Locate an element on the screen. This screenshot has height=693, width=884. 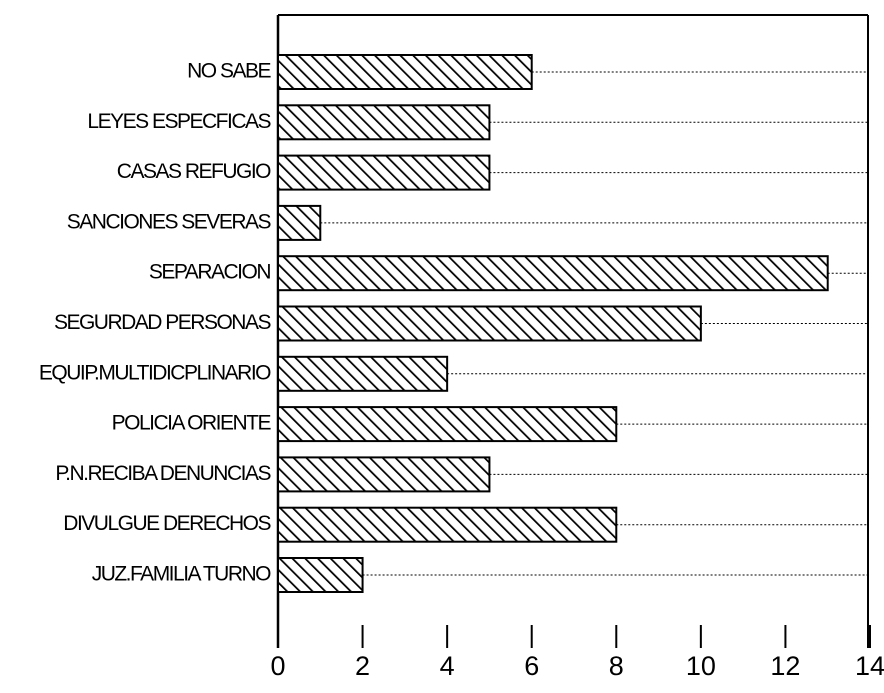
y-tick-label: P.N.RECIBA DENUNCIAS is located at coordinates (163, 473).